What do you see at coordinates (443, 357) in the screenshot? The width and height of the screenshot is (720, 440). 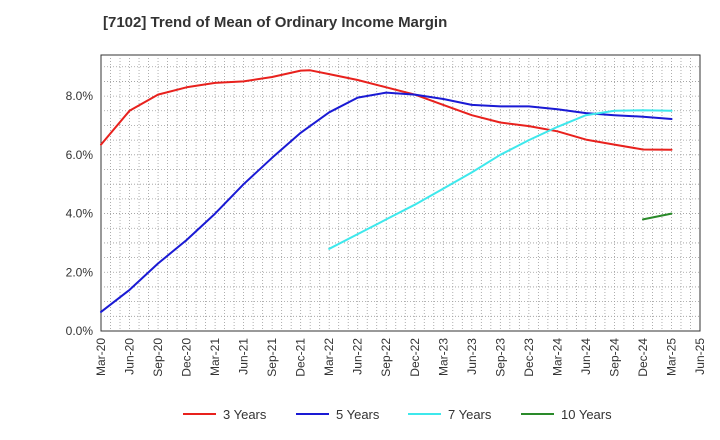 I see `x-tick-label: Mar-23` at bounding box center [443, 357].